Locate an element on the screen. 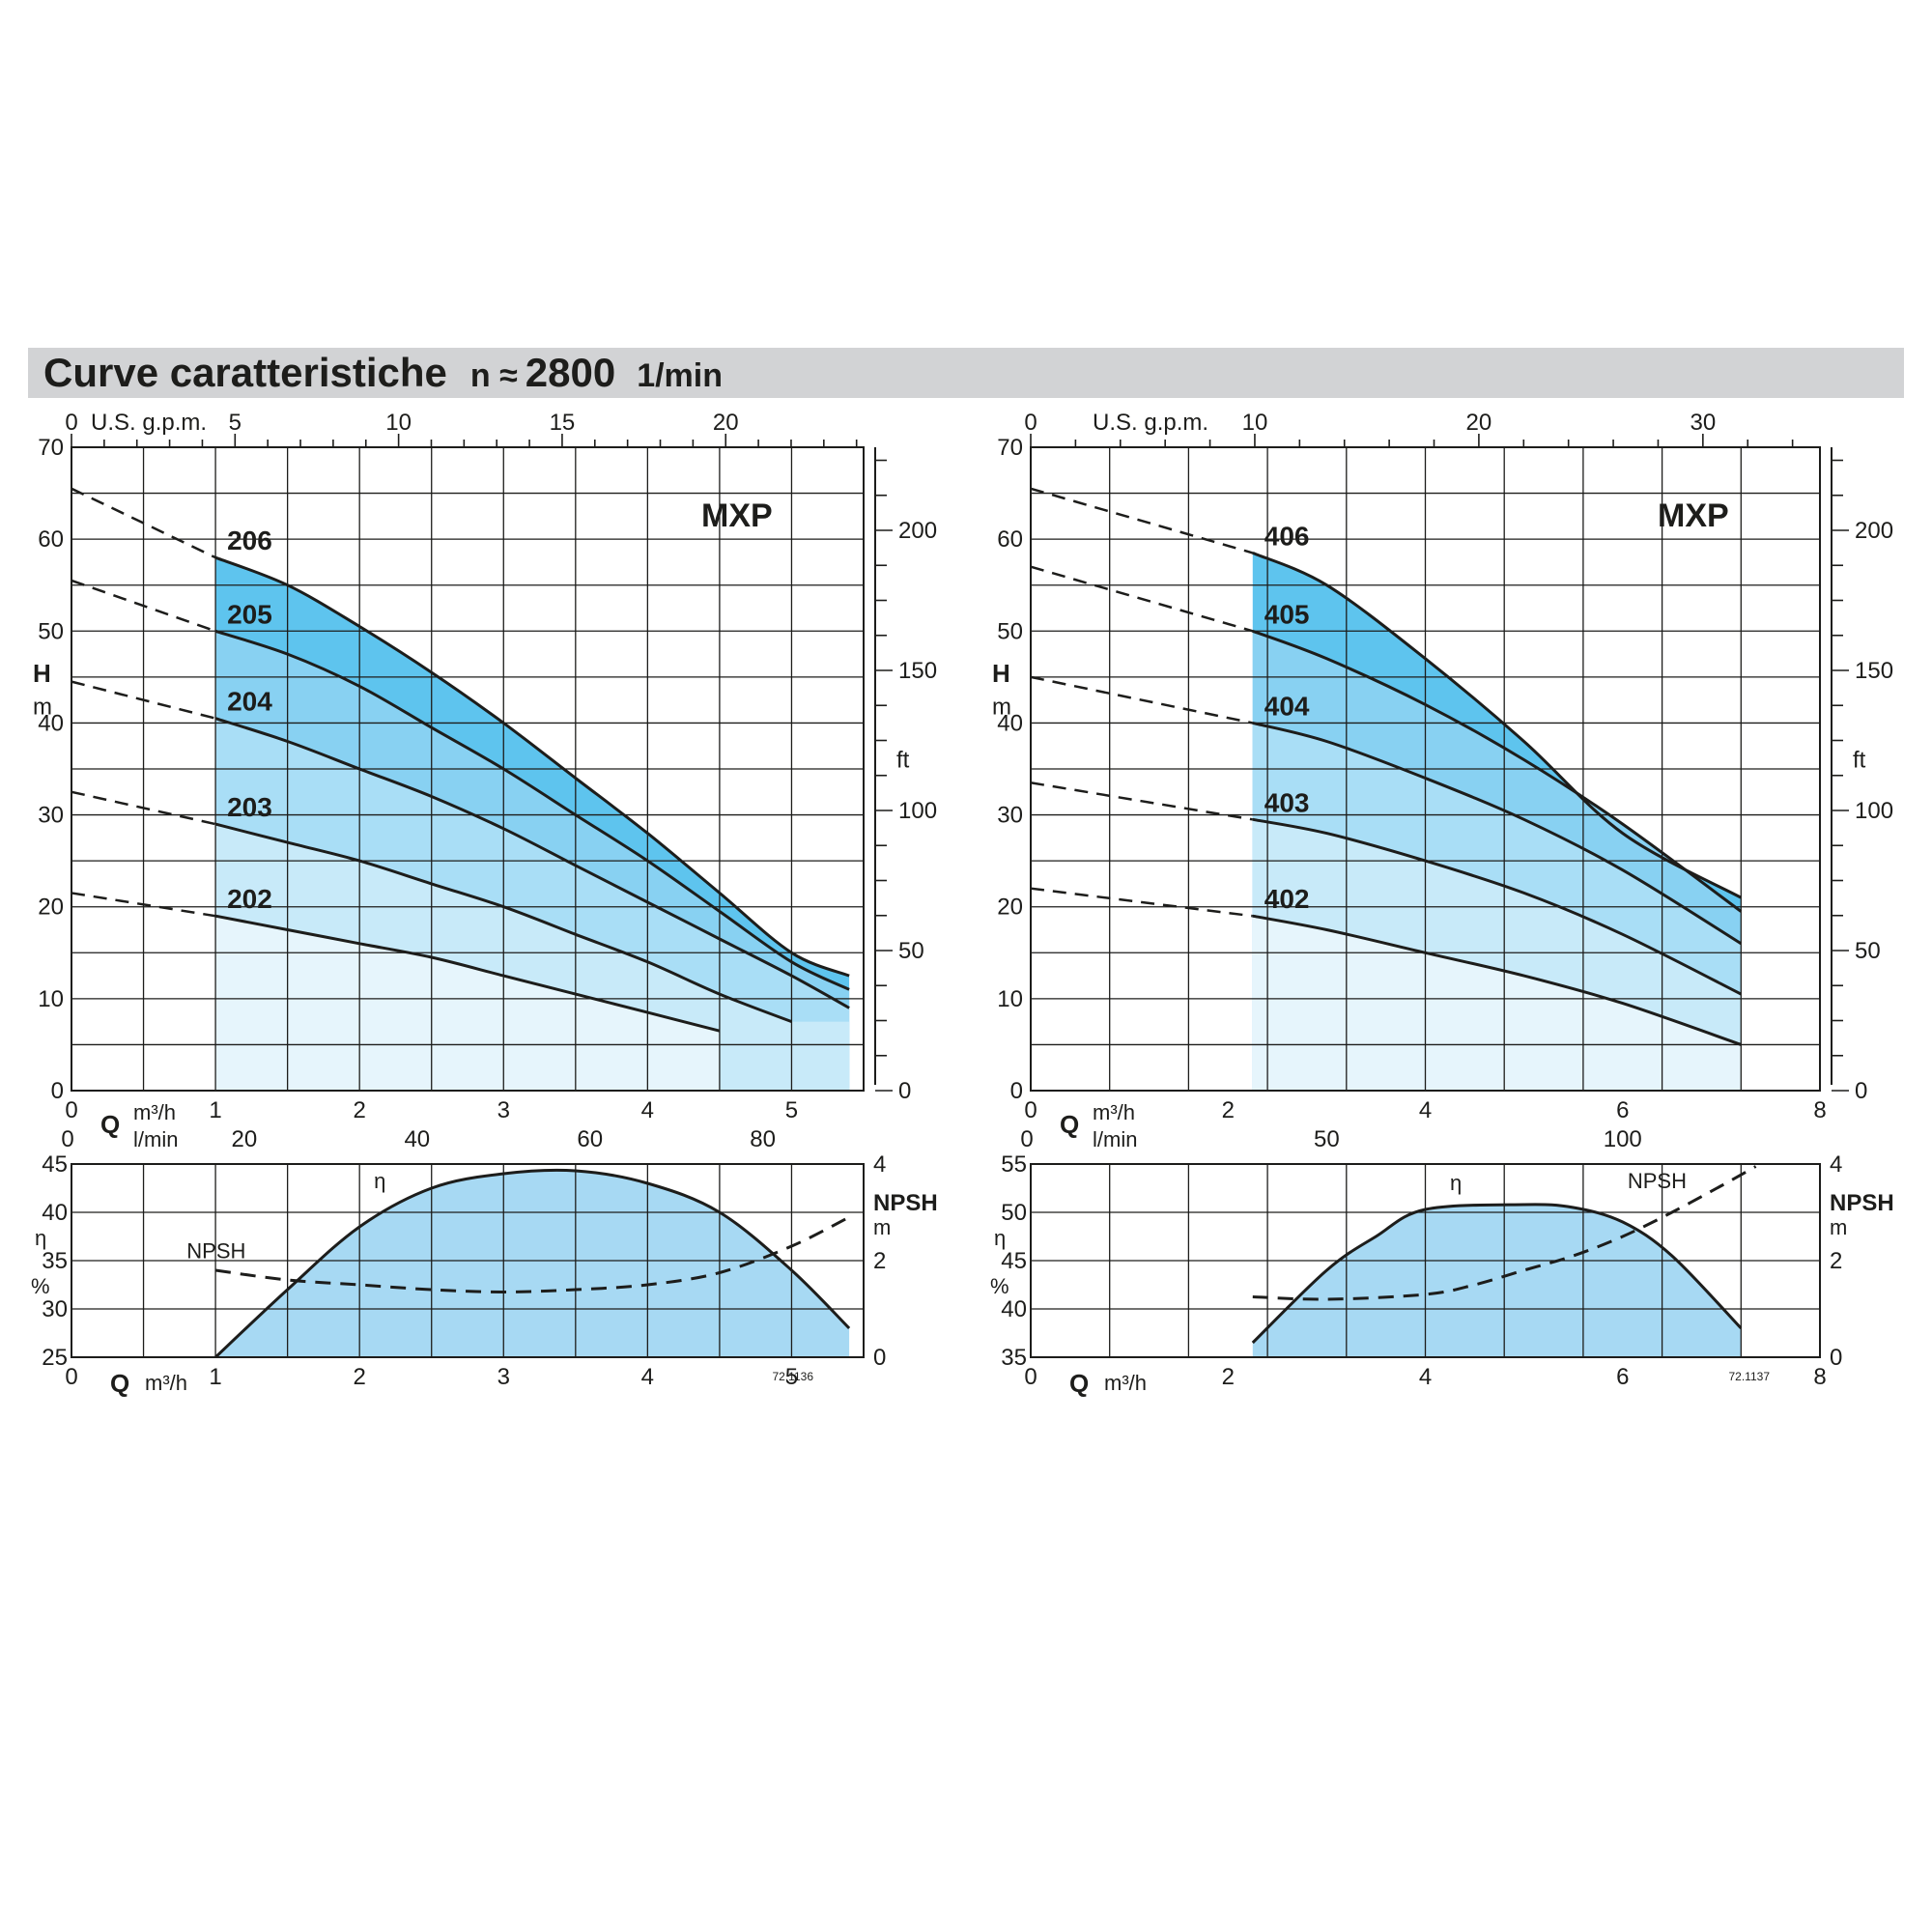  series-label-403: 403 is located at coordinates (1287, 802).